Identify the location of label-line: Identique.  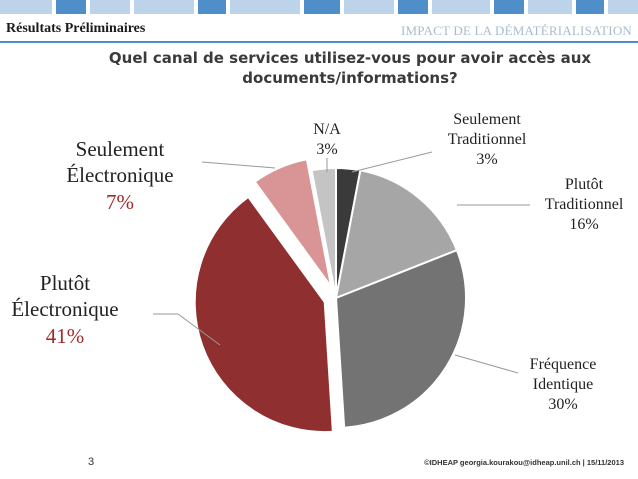
(563, 384).